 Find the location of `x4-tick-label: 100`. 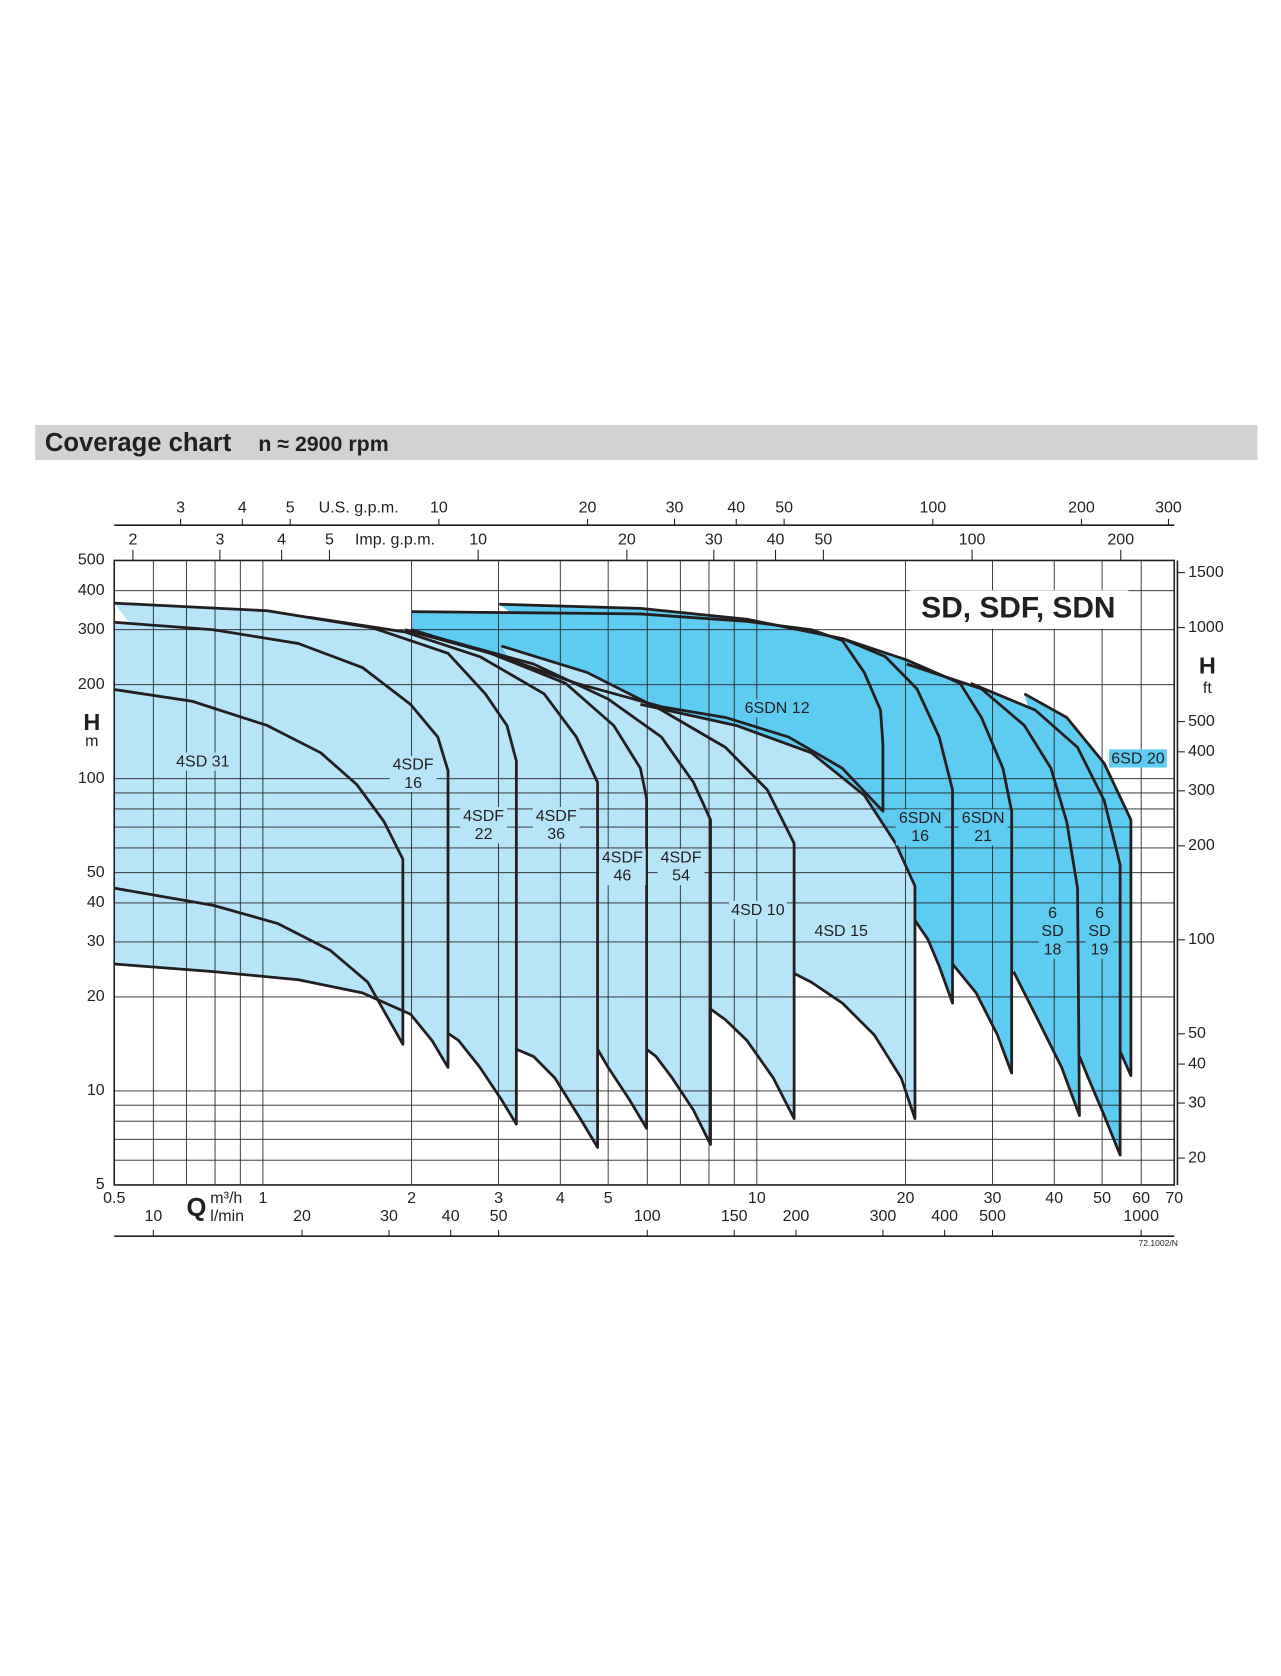

x4-tick-label: 100 is located at coordinates (972, 539).